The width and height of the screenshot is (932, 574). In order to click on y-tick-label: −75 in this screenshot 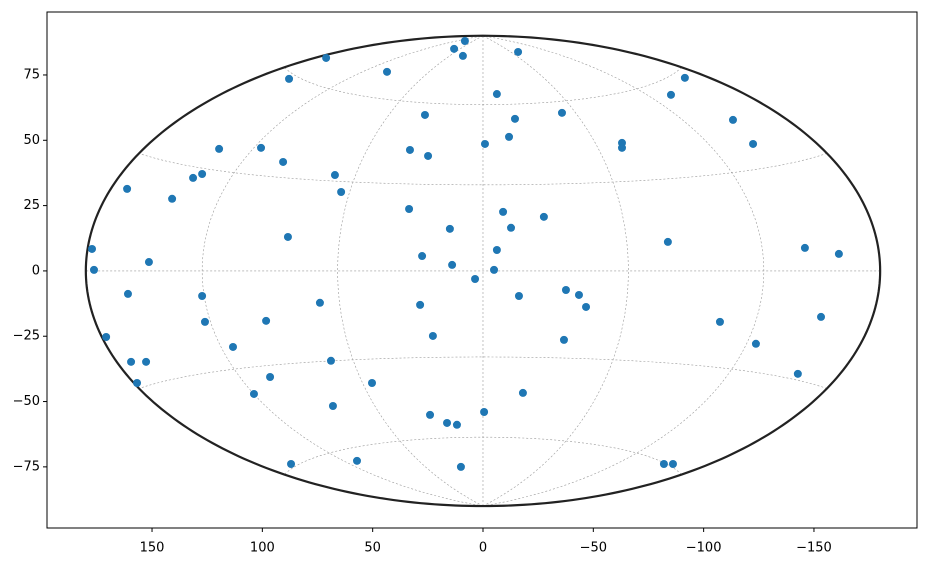, I will do `click(26, 466)`.